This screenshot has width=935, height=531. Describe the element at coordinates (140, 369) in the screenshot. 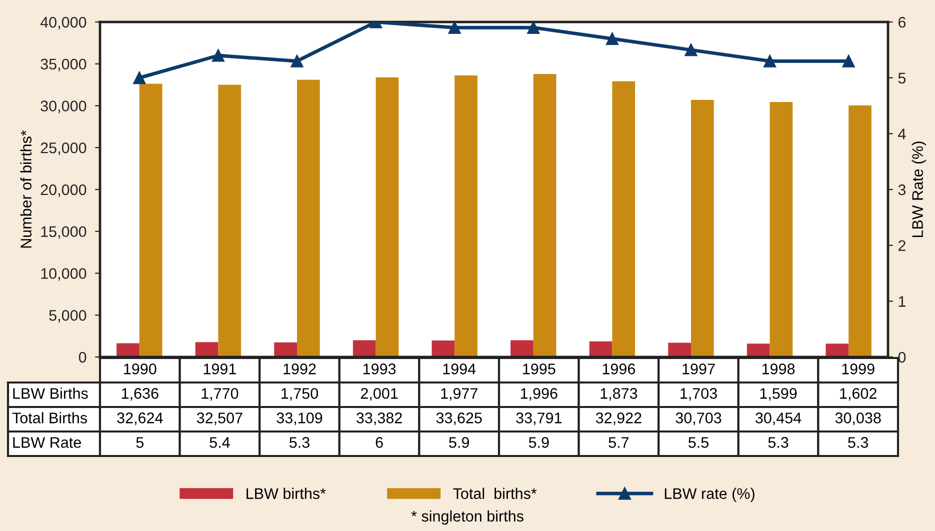

I see `x-tick-label: 1990` at that location.